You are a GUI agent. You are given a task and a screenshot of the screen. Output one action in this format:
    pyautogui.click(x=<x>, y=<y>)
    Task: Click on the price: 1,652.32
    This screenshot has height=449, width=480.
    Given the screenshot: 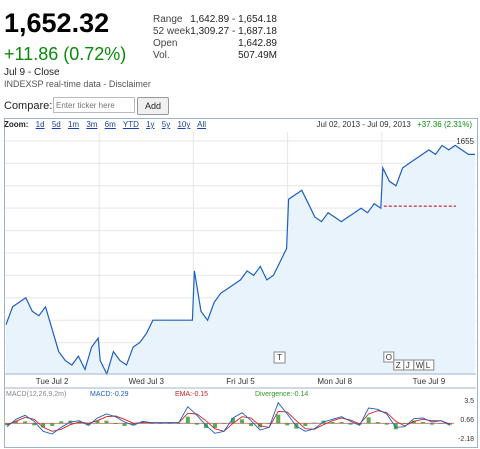 What is the action you would take?
    pyautogui.click(x=57, y=23)
    